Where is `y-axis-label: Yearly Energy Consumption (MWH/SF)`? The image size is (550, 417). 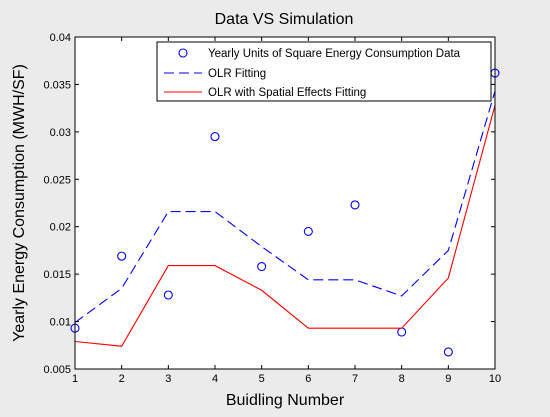
y-axis-label: Yearly Energy Consumption (MWH/SF) is located at coordinates (19, 203).